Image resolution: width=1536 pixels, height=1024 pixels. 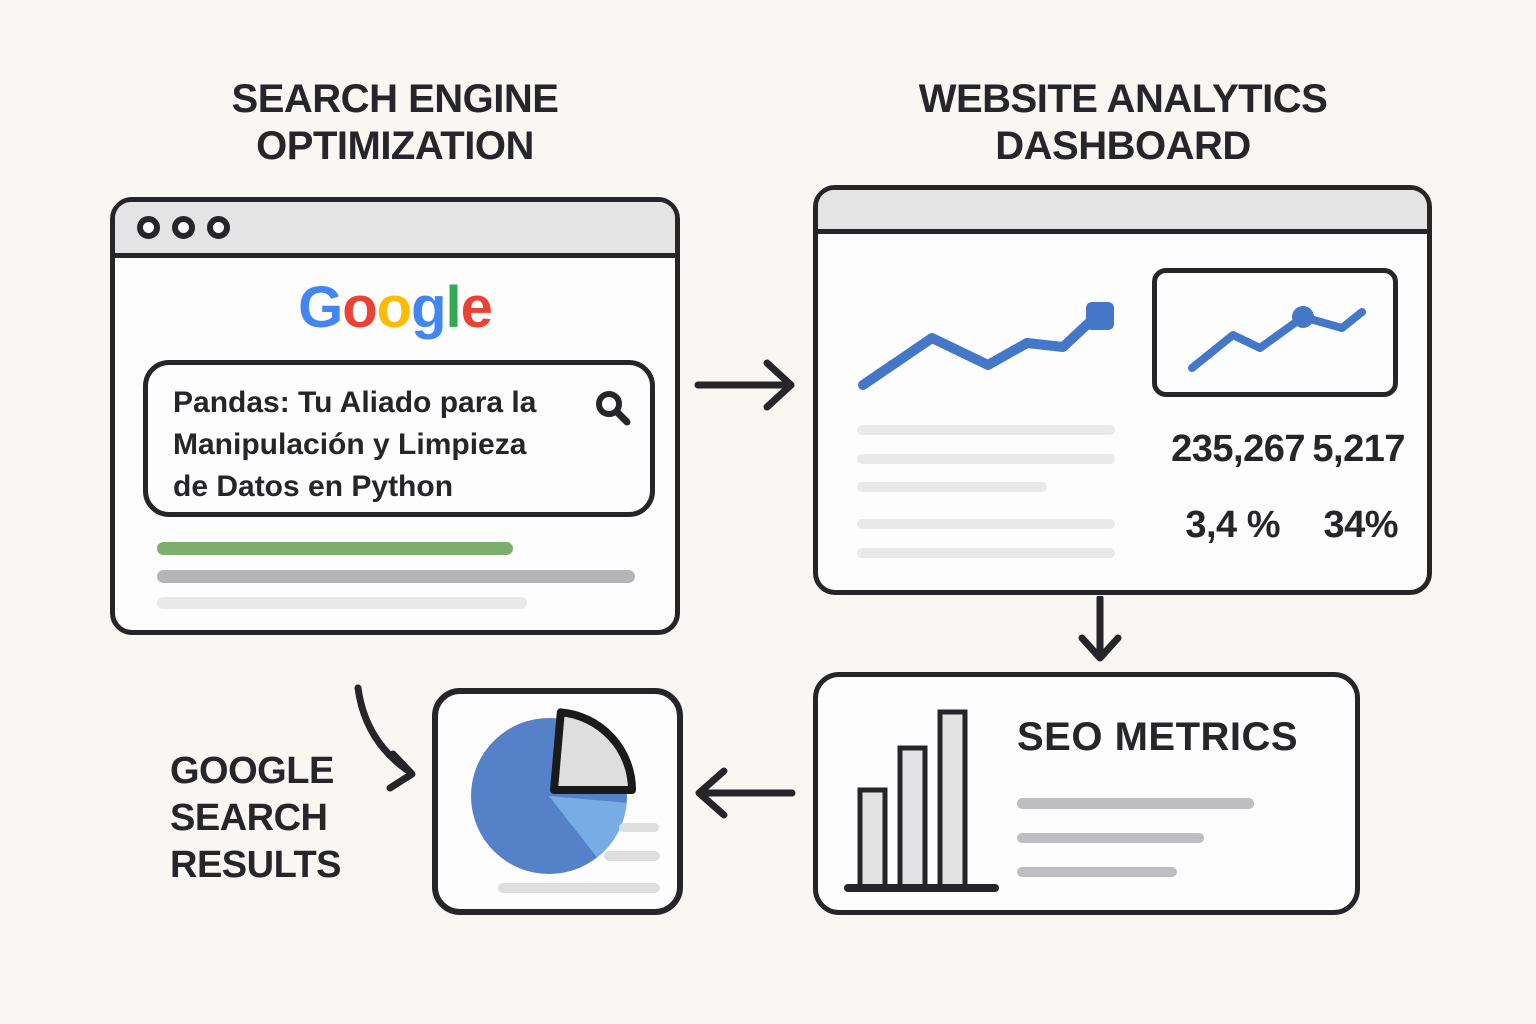 What do you see at coordinates (1086, 793) in the screenshot?
I see `seo-metrics-card: SEO METRICS` at bounding box center [1086, 793].